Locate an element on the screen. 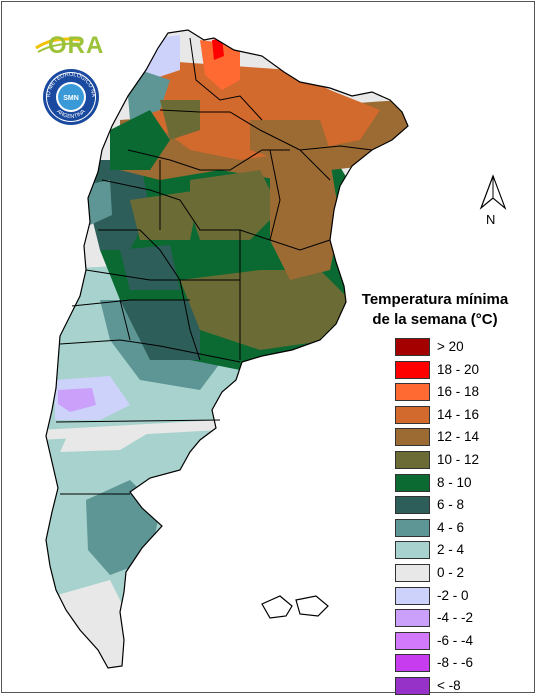 The image size is (538, 699). legend-label: 0 - 2 is located at coordinates (451, 572).